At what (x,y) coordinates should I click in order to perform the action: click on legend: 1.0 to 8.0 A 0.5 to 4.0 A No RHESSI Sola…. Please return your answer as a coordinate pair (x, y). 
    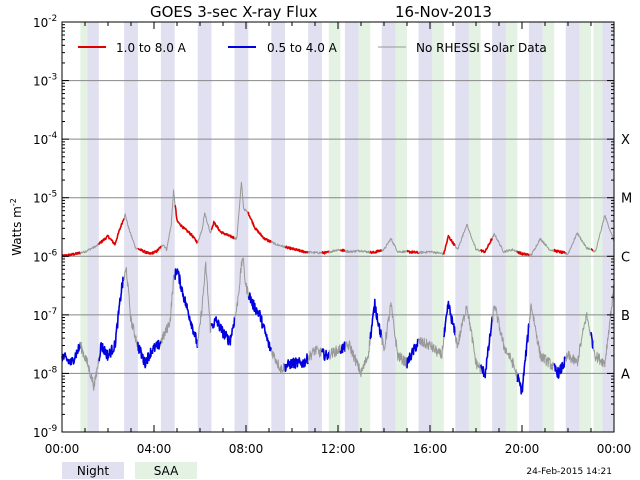
    Looking at the image, I should click on (312, 48).